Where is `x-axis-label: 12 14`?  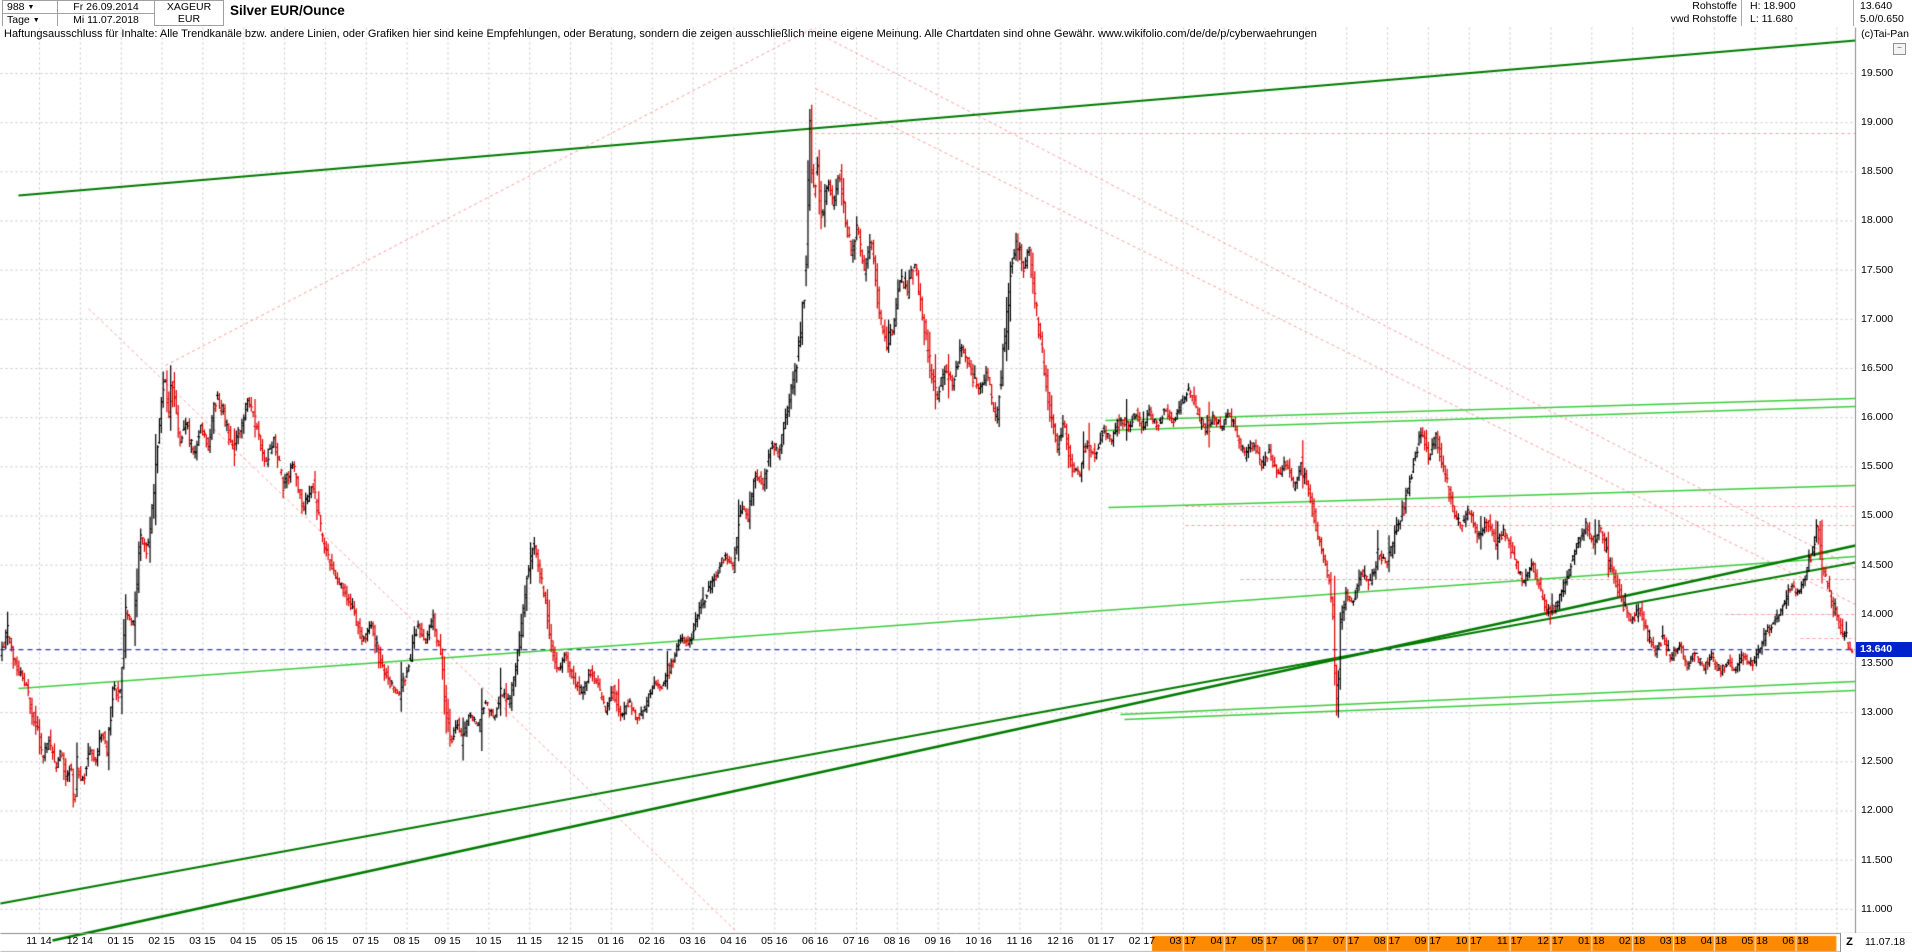 x-axis-label: 12 14 is located at coordinates (79, 941).